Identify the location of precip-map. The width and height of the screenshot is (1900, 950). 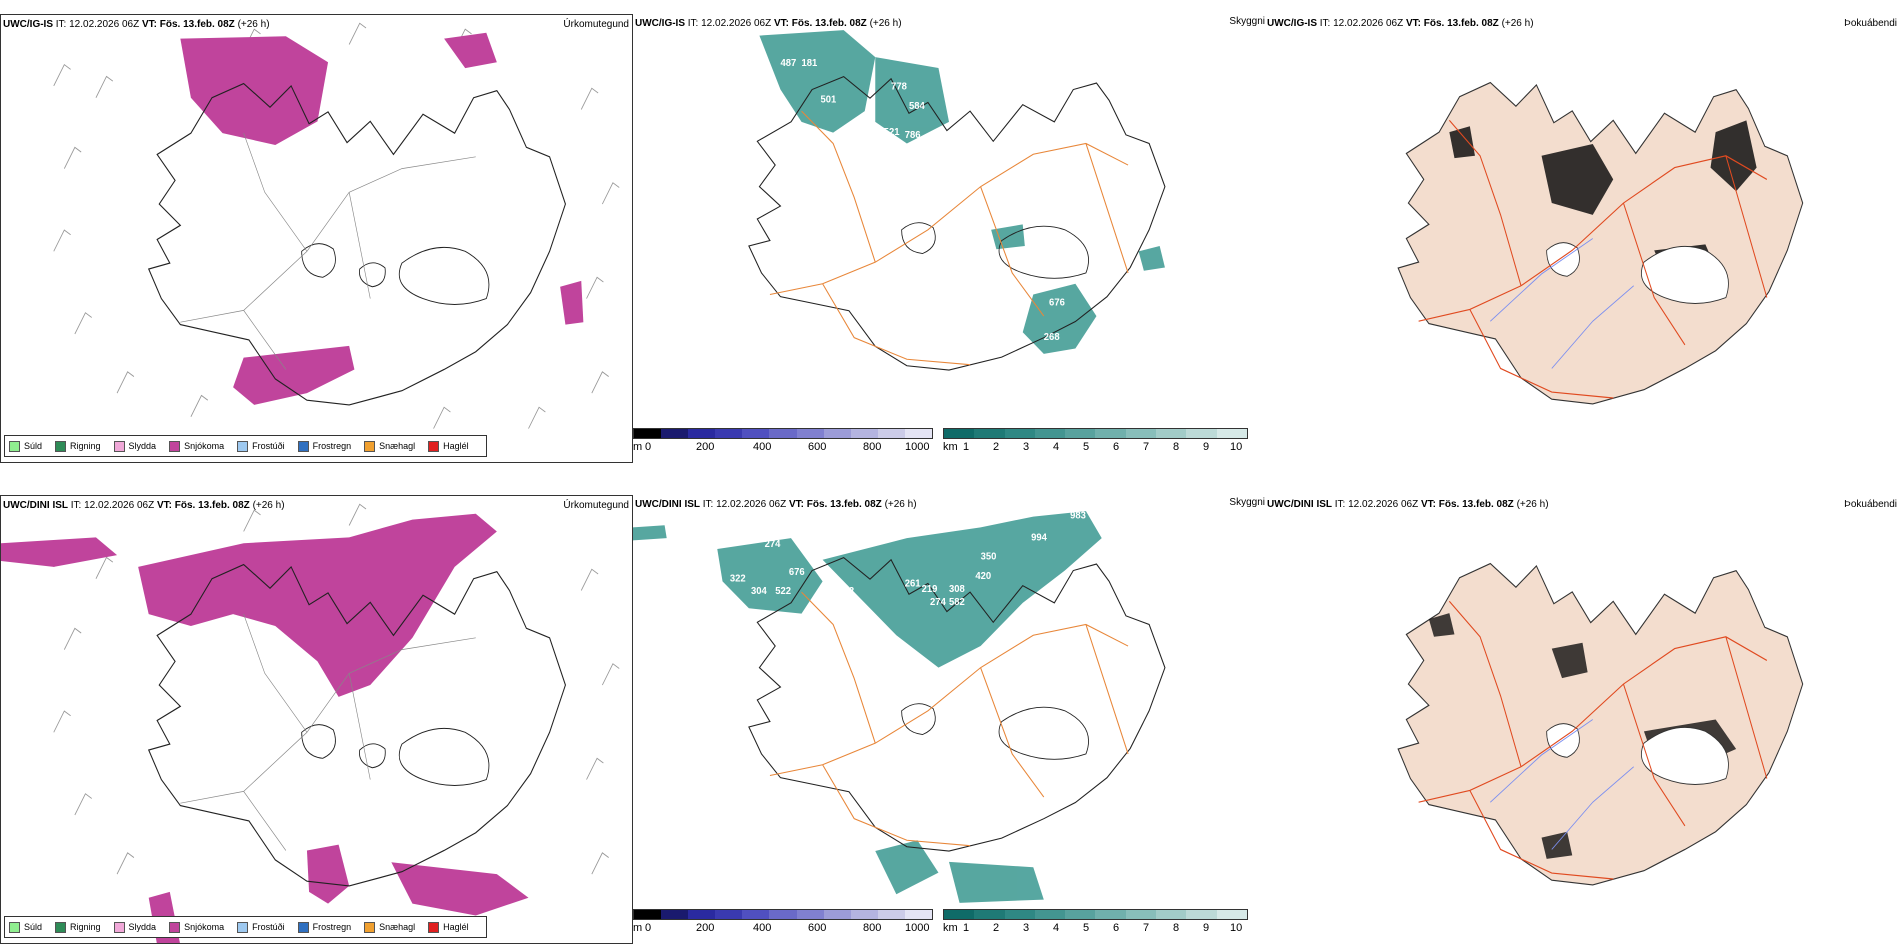
(336, 225).